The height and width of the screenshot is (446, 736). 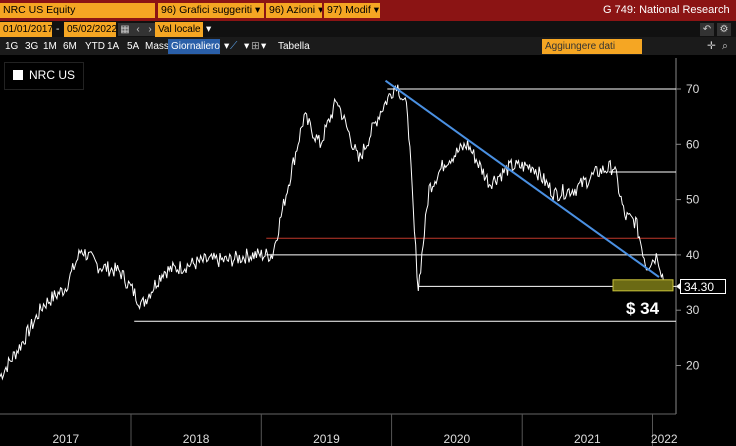 What do you see at coordinates (711, 46) in the screenshot?
I see `crosshair-icon: ✛` at bounding box center [711, 46].